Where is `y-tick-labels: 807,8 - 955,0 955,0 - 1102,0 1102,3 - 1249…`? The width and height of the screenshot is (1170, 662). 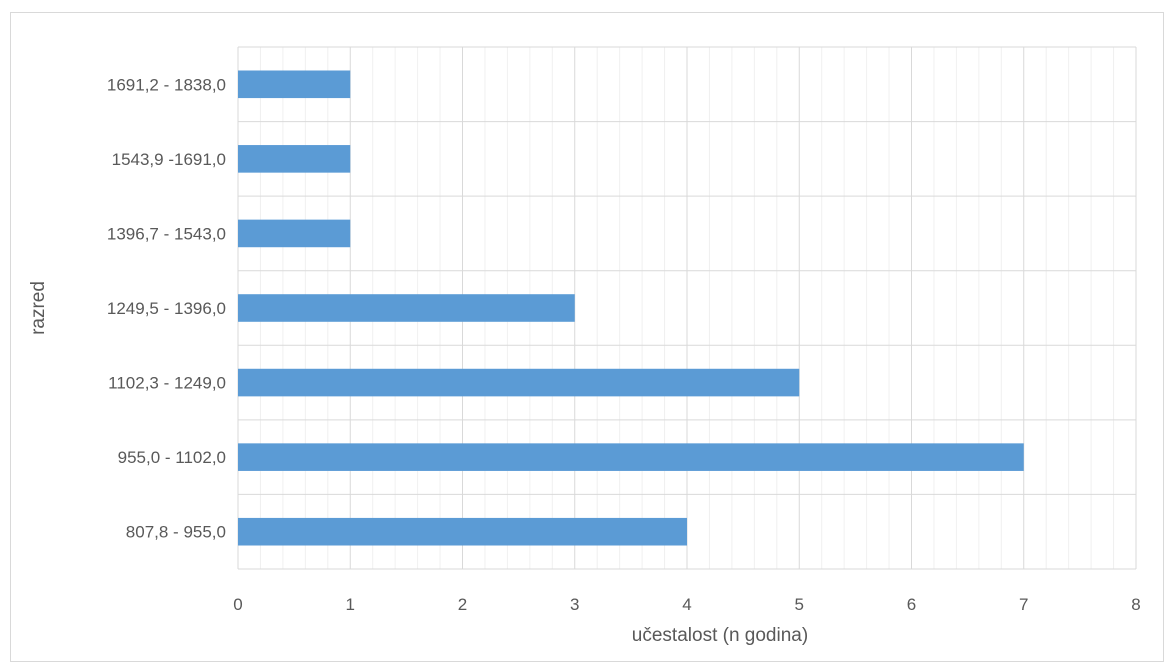 y-tick-labels: 807,8 - 955,0 955,0 - 1102,0 1102,3 - 1249… is located at coordinates (166, 308).